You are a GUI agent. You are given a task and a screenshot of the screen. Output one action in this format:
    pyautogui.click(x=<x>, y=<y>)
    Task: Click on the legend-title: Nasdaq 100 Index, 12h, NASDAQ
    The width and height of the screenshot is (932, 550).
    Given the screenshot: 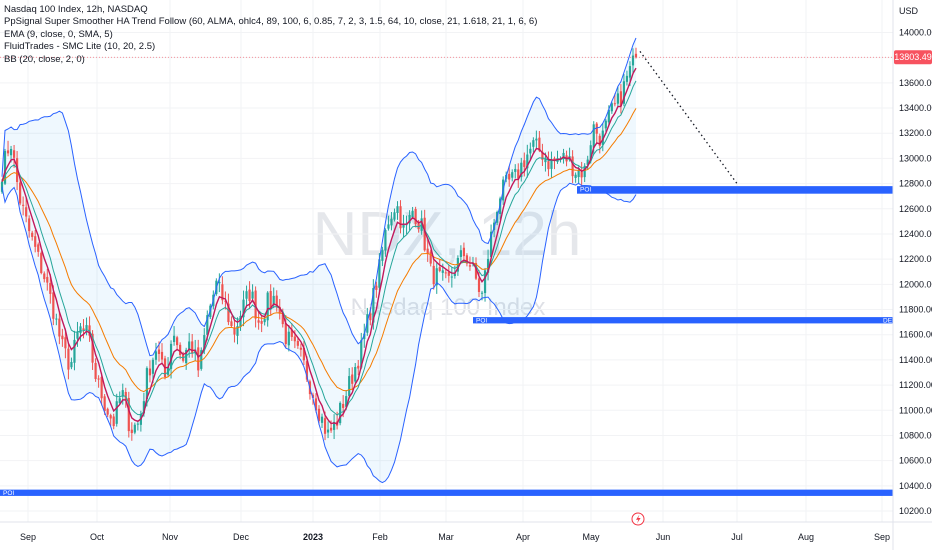 What is the action you would take?
    pyautogui.click(x=76, y=9)
    